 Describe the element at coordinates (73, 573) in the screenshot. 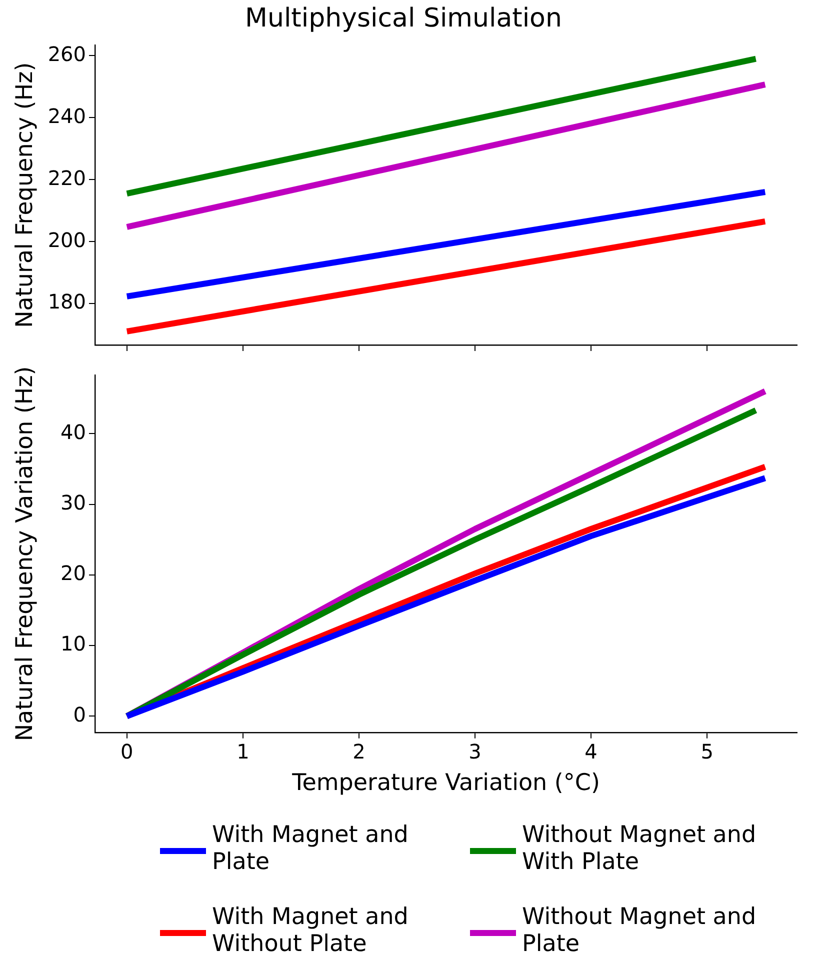

I see `y-tick-label: 20` at that location.